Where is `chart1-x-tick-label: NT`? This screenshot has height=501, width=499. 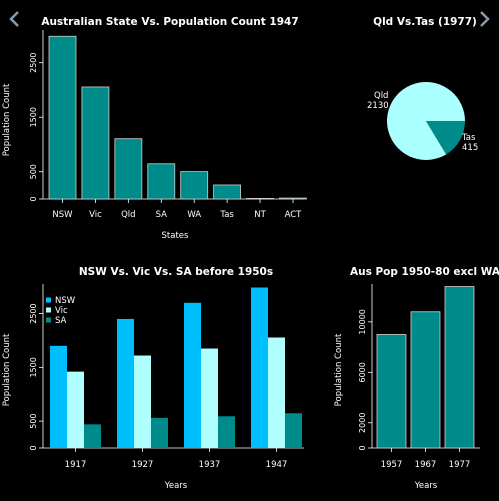
chart1-x-tick-label: NT is located at coordinates (260, 215).